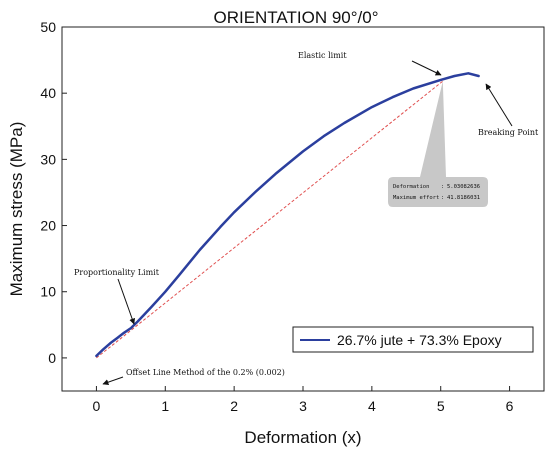  Describe the element at coordinates (48, 292) in the screenshot. I see `y-tick-label: 10` at that location.